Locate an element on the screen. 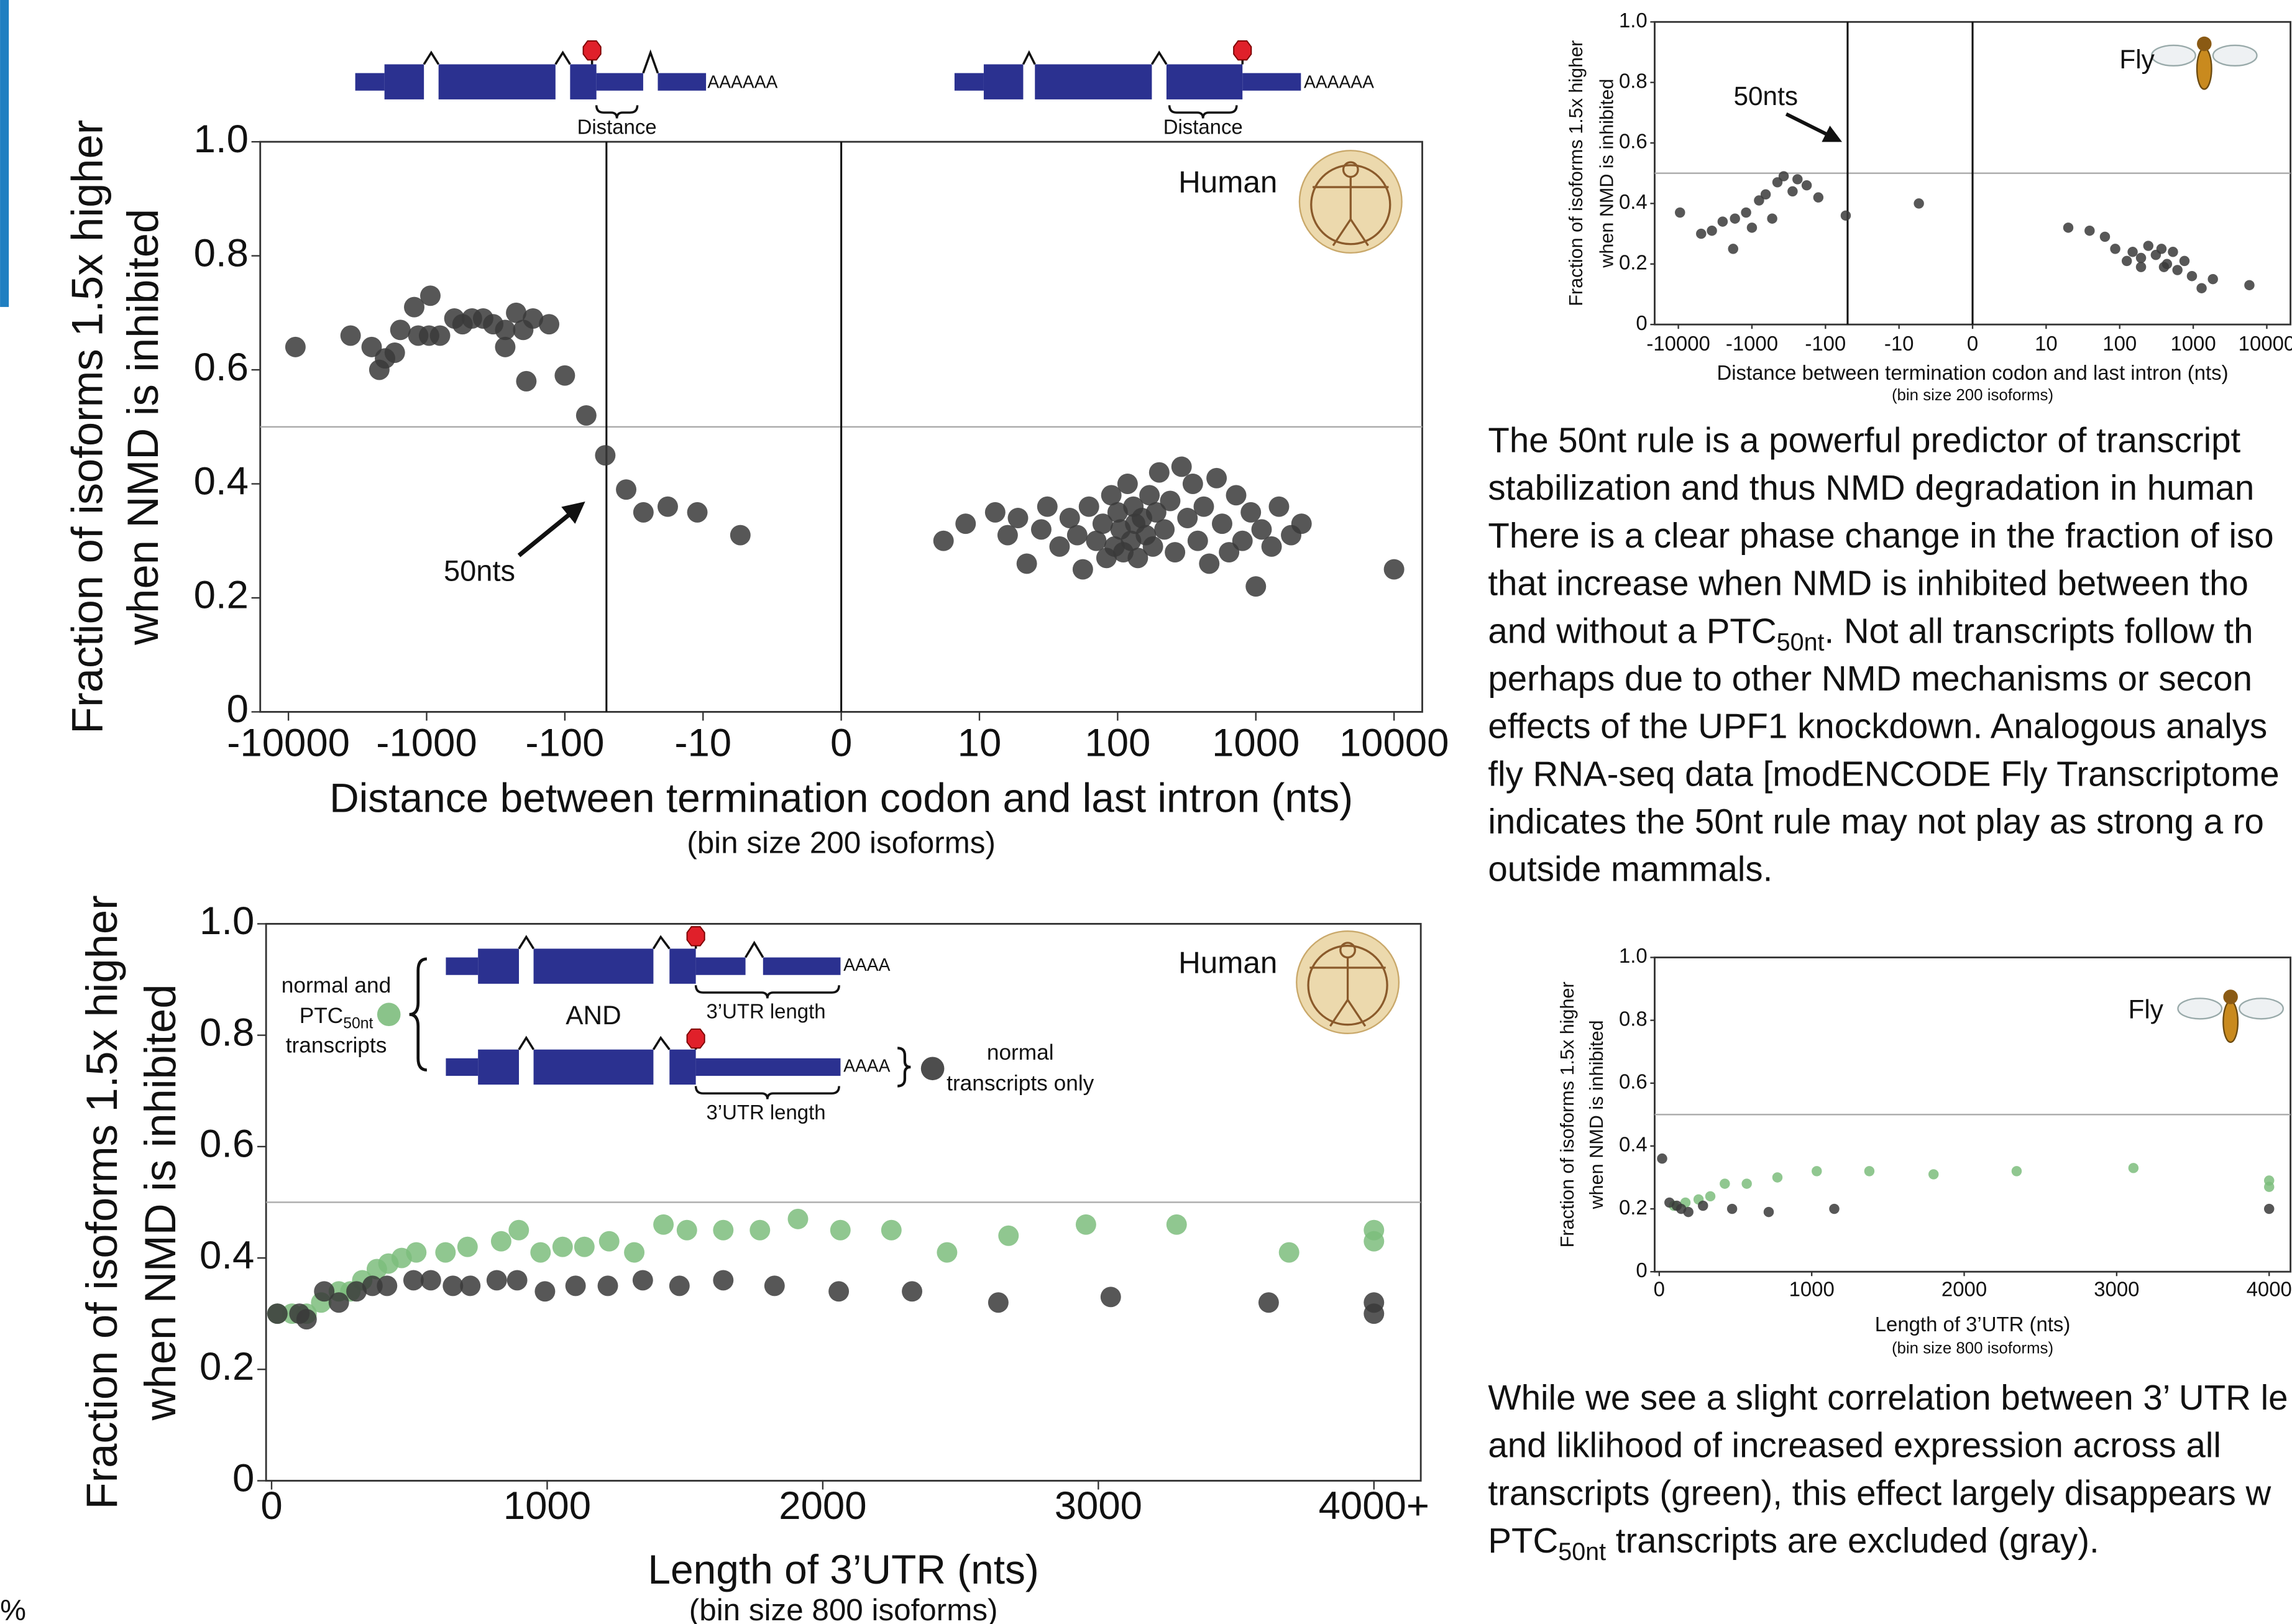 The height and width of the screenshot is (1624, 2292). paragraph-line-part: and without a PTC is located at coordinates (1632, 631).